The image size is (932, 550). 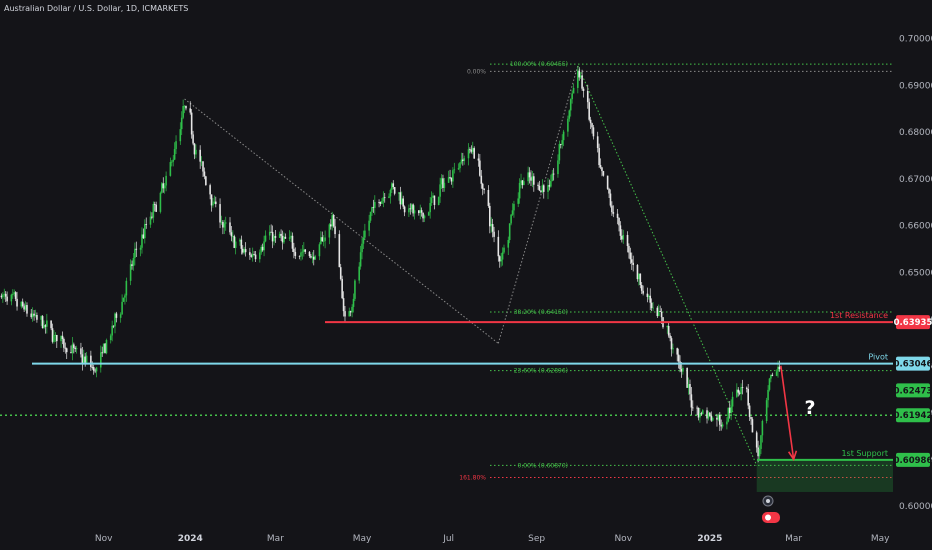 What do you see at coordinates (476, 71) in the screenshot?
I see `fib-level-label: 0.00%` at bounding box center [476, 71].